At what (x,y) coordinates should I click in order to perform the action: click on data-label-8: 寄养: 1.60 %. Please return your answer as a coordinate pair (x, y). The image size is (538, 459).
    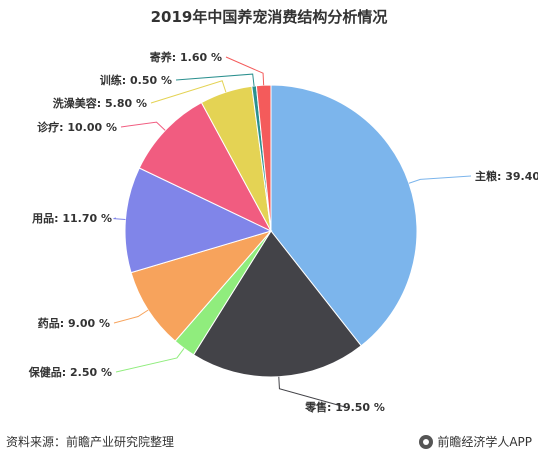
    Looking at the image, I should click on (186, 57).